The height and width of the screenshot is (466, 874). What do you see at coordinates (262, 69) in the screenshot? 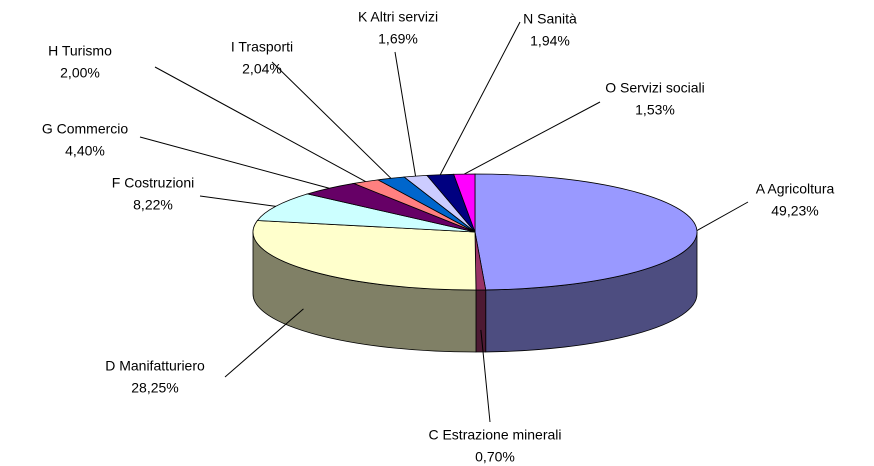
I see `value-label: 2,04%` at bounding box center [262, 69].